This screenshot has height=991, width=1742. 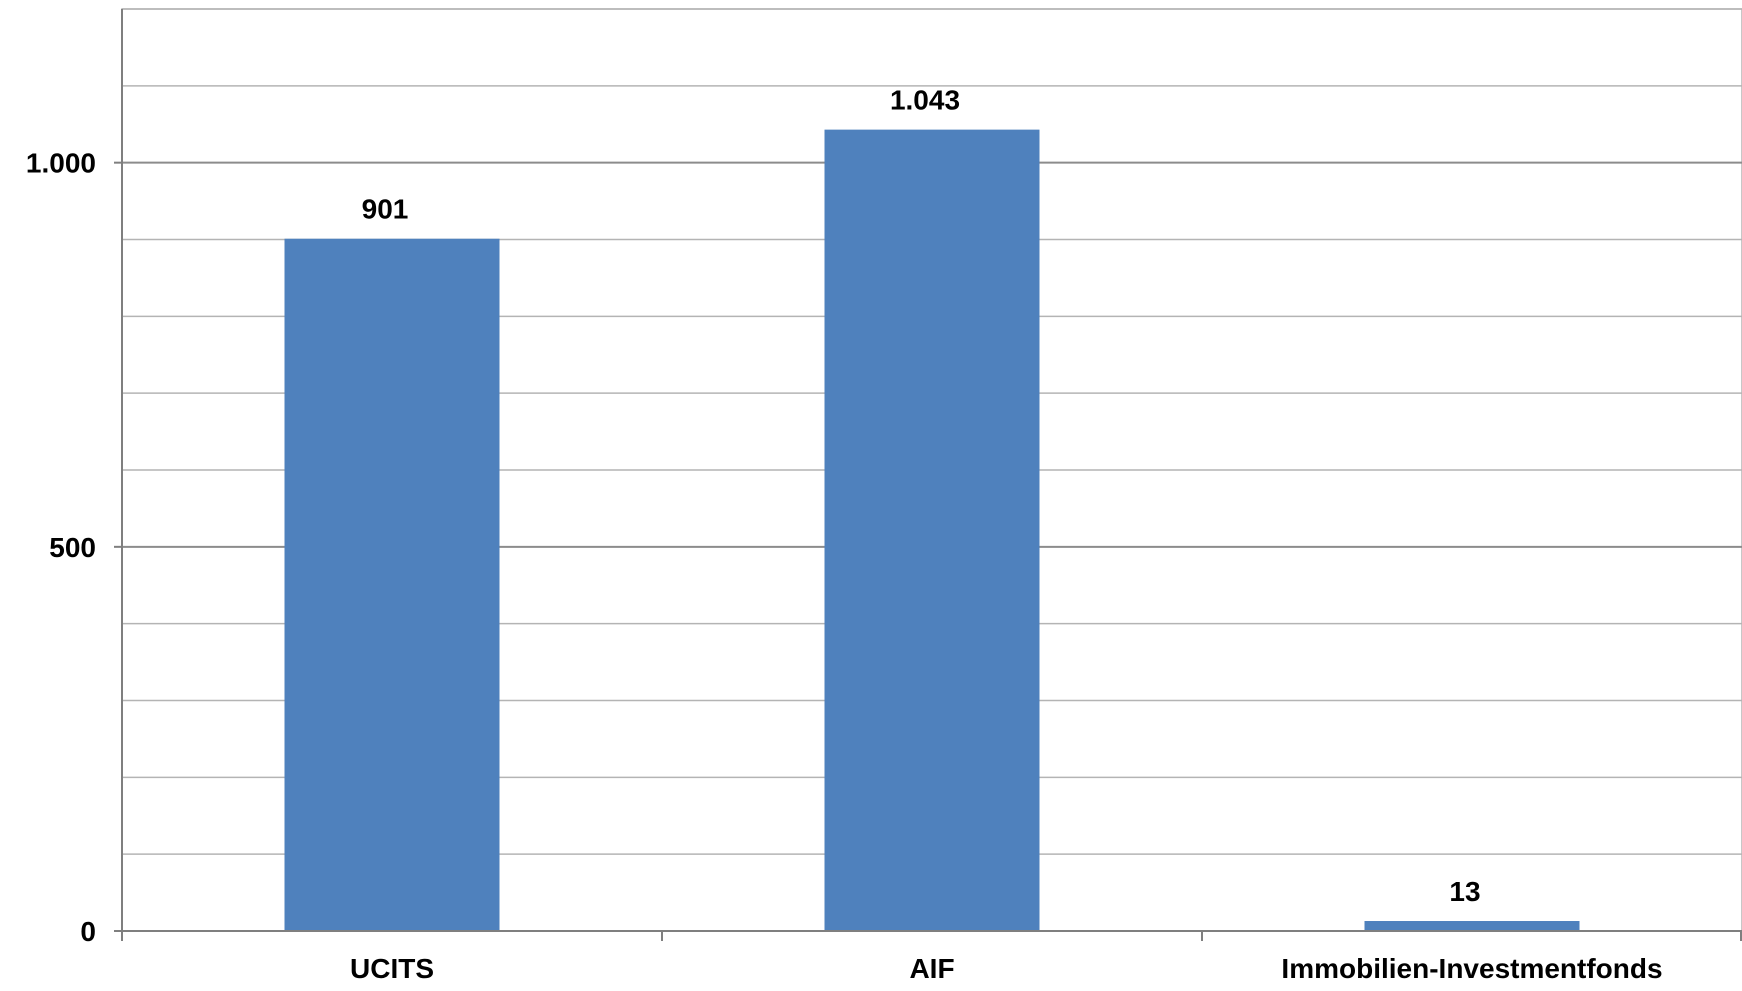 I want to click on x-tick-label: Immobilien-Investmentfonds, so click(x=1471, y=968).